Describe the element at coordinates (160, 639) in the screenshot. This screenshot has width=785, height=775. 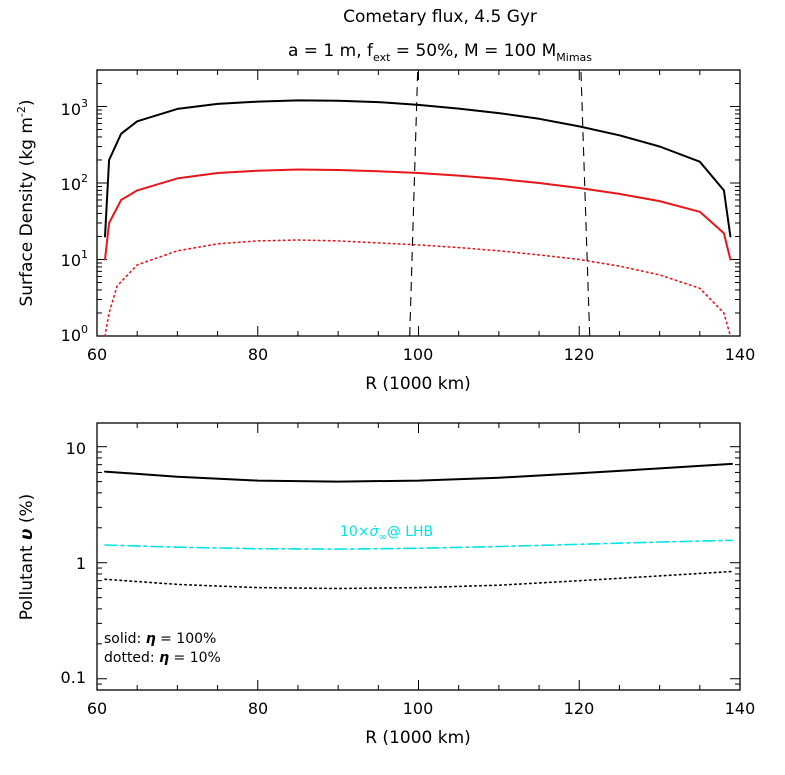
I see `legend-solid: solid: η = 100%` at that location.